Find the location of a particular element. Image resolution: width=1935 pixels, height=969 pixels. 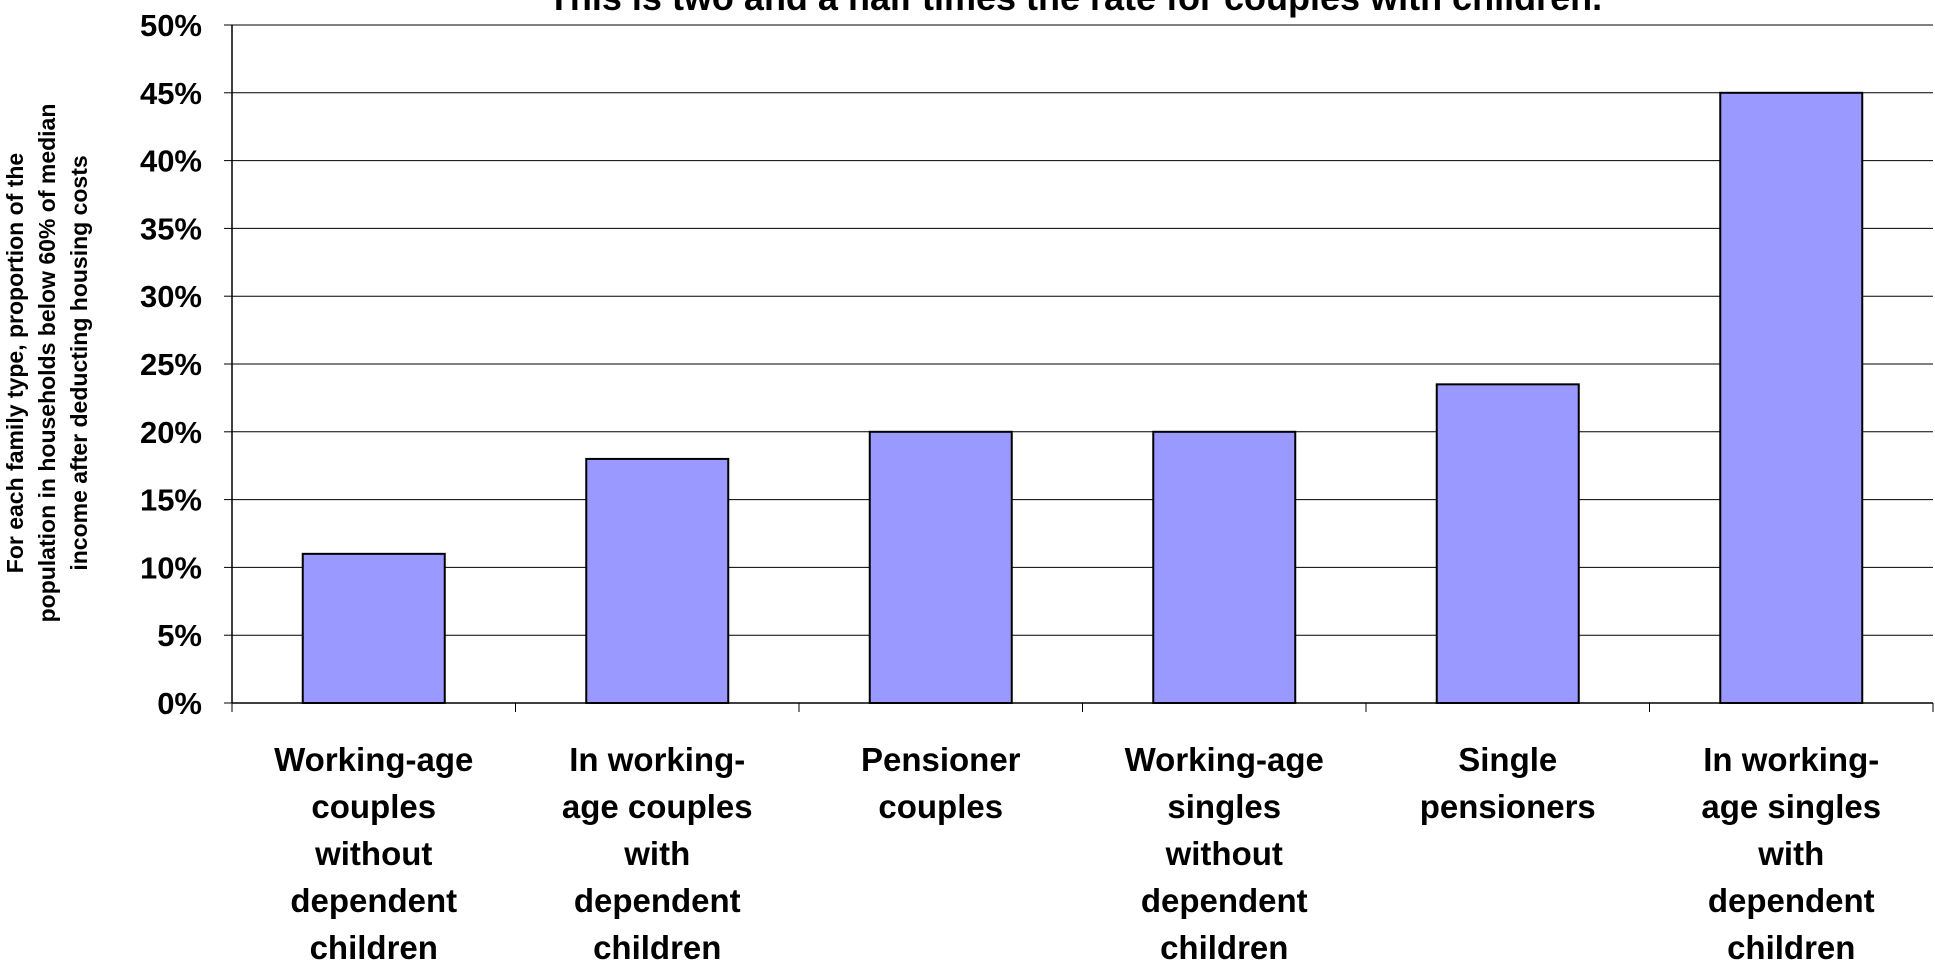

y-tick-label: 50% is located at coordinates (171, 25).